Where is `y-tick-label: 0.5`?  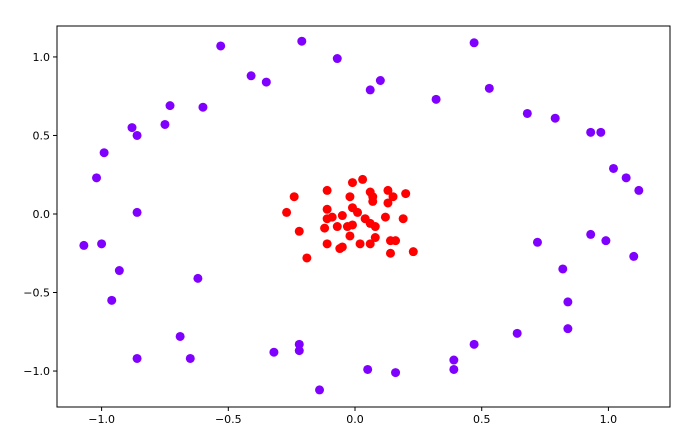
y-tick-label: 0.5 is located at coordinates (42, 135).